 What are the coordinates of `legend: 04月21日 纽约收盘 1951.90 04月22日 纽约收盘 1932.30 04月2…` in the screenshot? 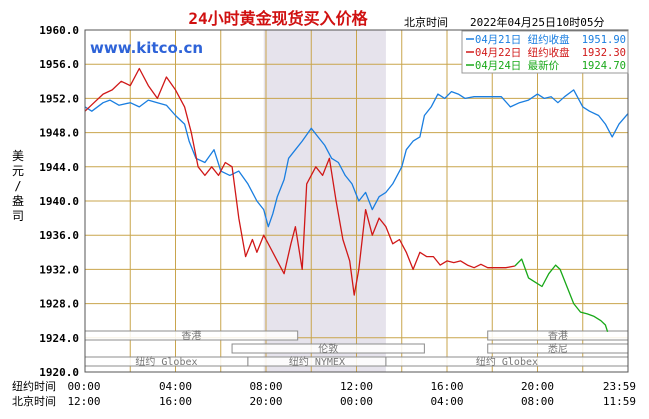 It's located at (545, 52).